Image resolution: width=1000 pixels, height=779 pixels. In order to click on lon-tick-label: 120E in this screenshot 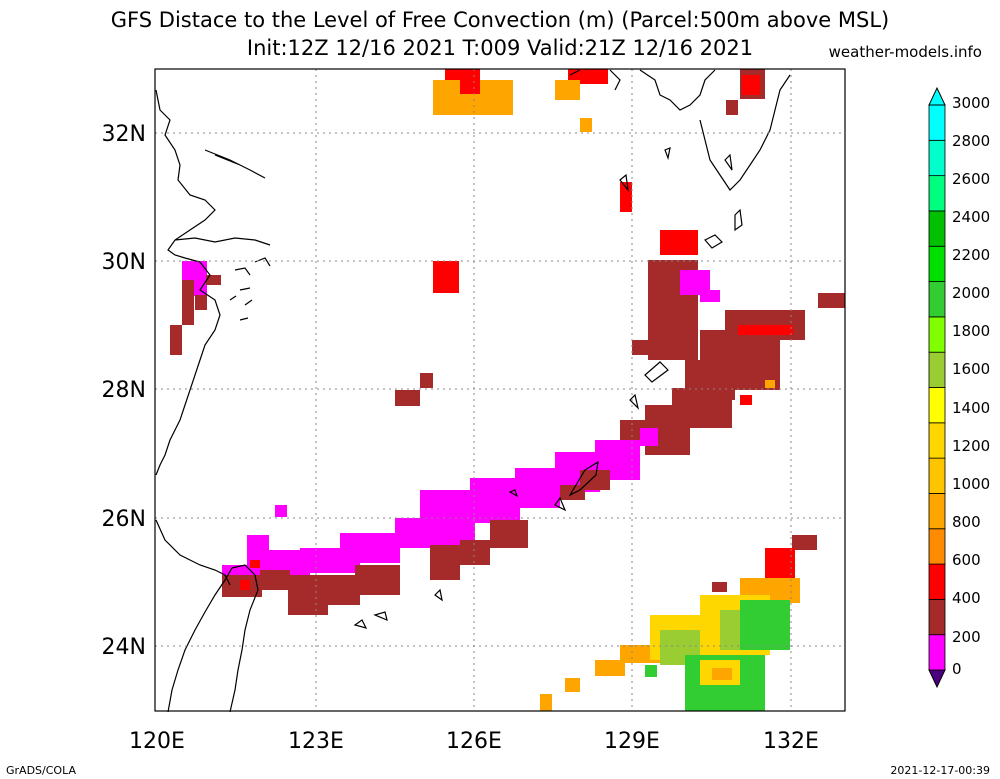, I will do `click(157, 741)`.